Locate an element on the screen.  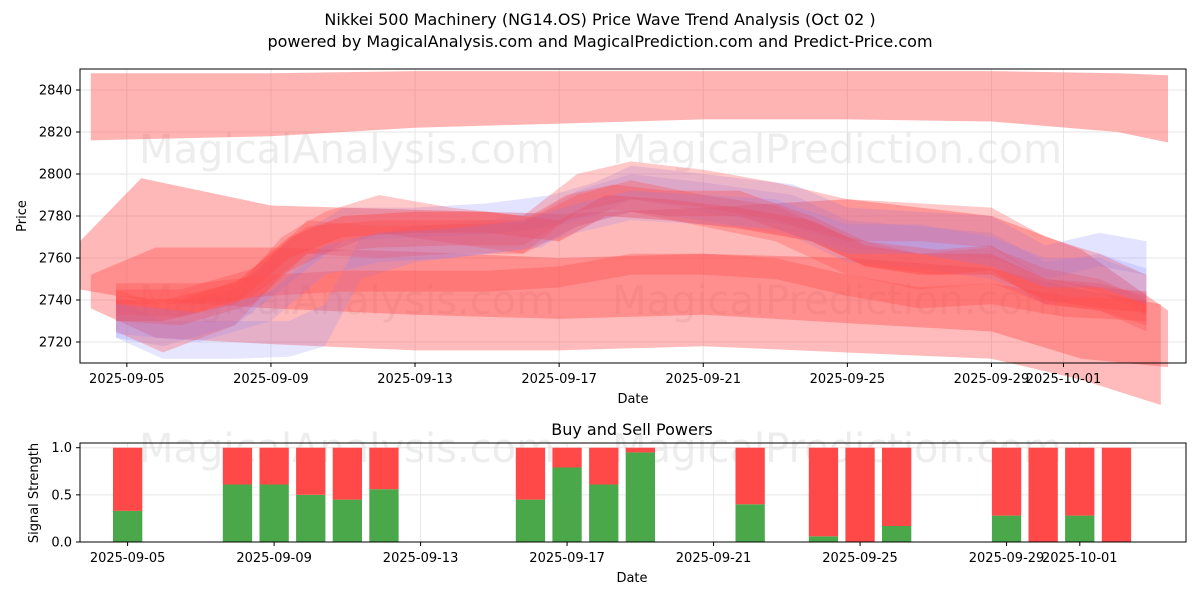
power-x-axis-label: Date is located at coordinates (631, 578).